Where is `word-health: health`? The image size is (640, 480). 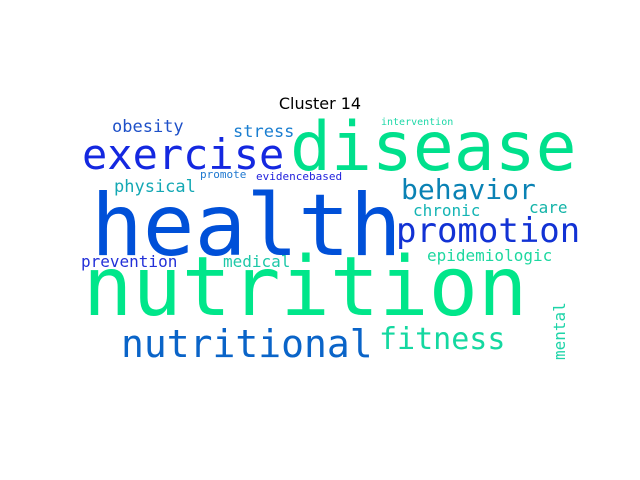 word-health: health is located at coordinates (246, 226).